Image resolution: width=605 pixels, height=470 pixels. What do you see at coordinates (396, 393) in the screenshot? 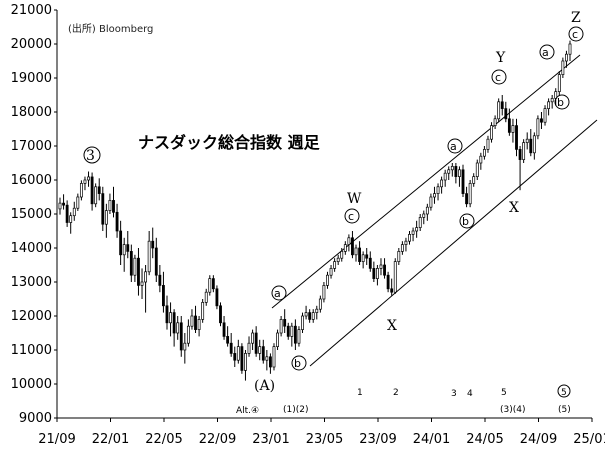
I see `annotation-2: 2` at bounding box center [396, 393].